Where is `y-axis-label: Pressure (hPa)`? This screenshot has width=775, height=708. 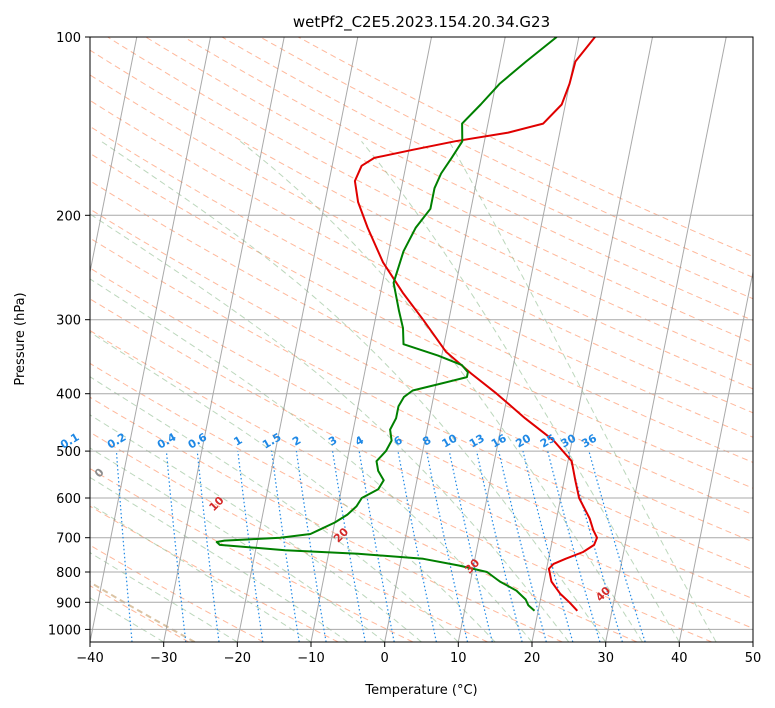
y-axis-label: Pressure (hPa) is located at coordinates (20, 338).